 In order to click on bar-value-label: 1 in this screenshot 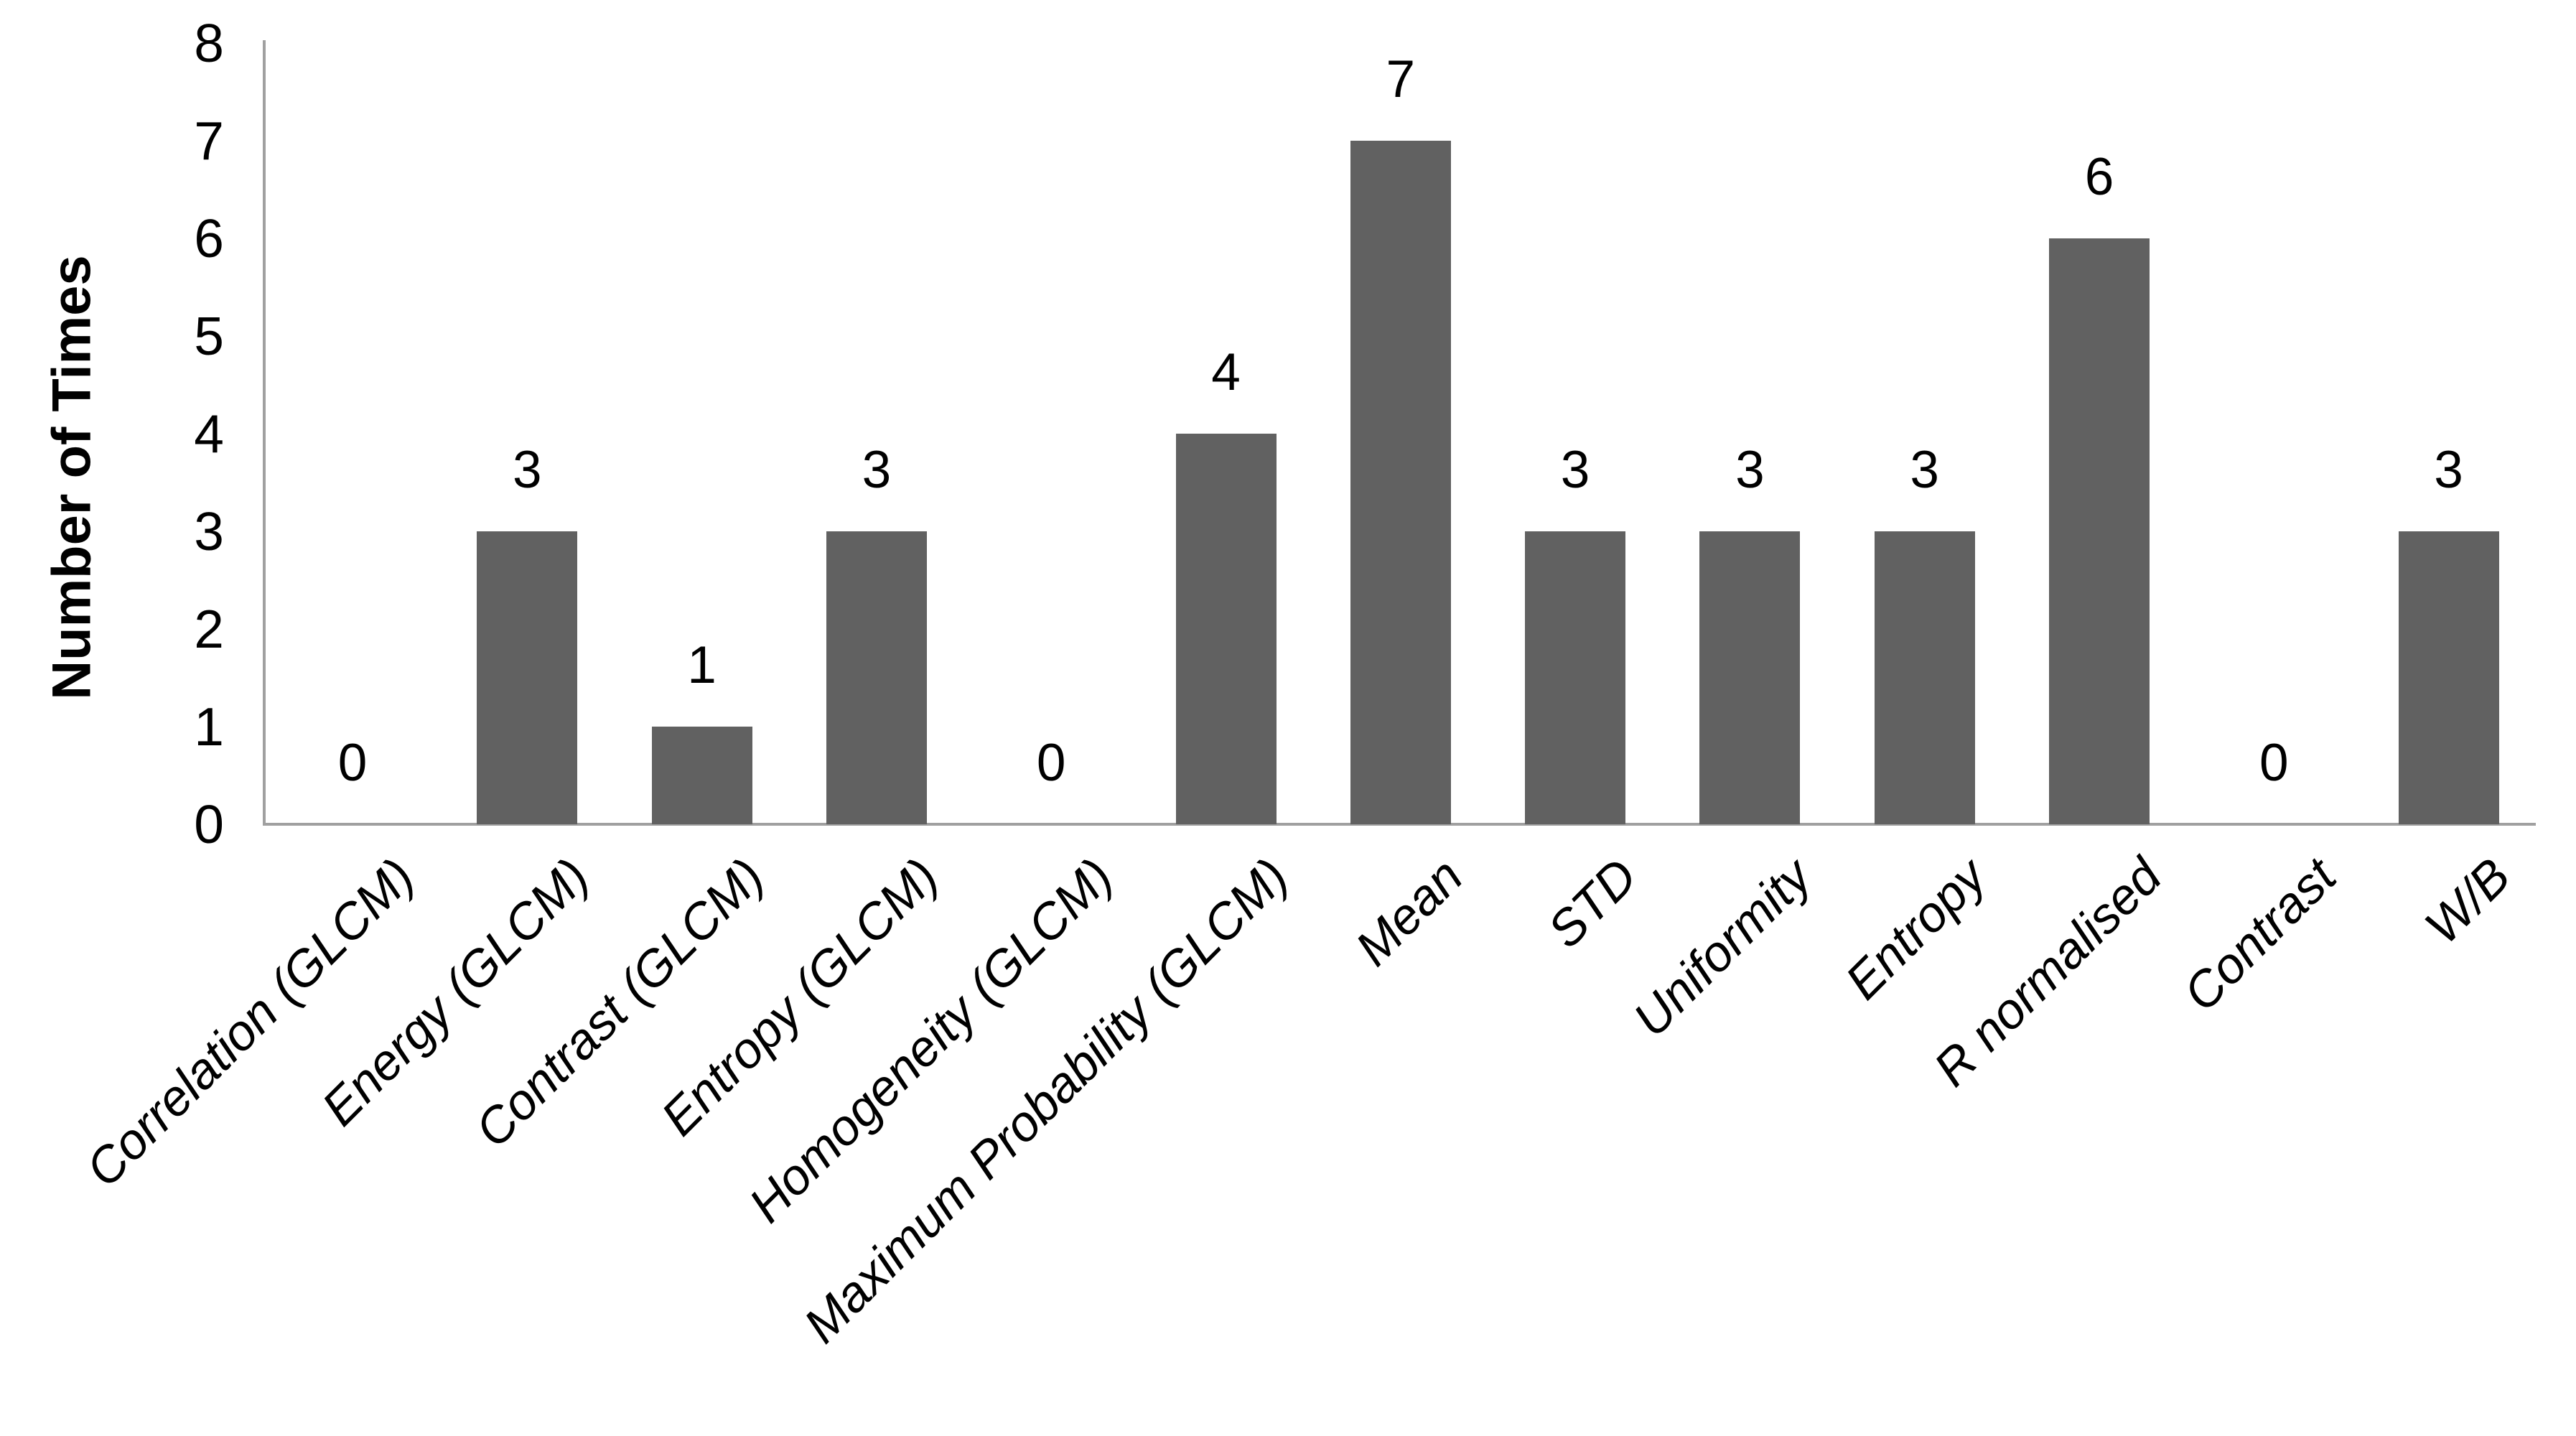, I will do `click(702, 665)`.